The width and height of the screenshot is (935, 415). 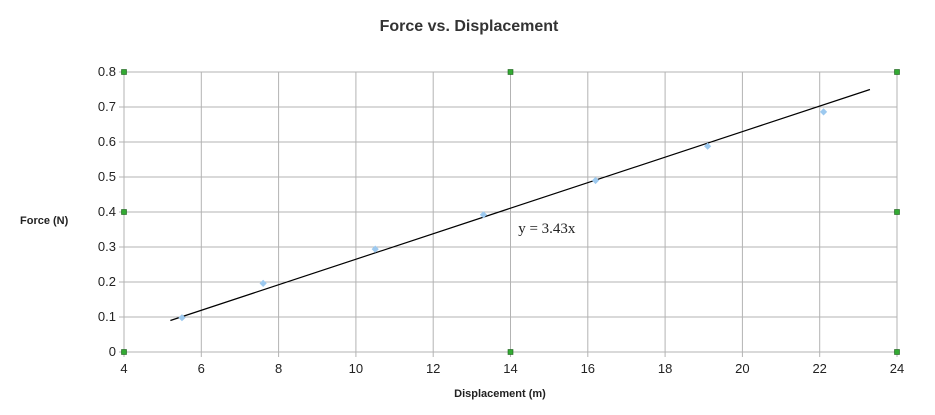 What do you see at coordinates (742, 368) in the screenshot?
I see `x-tick-label: 20` at bounding box center [742, 368].